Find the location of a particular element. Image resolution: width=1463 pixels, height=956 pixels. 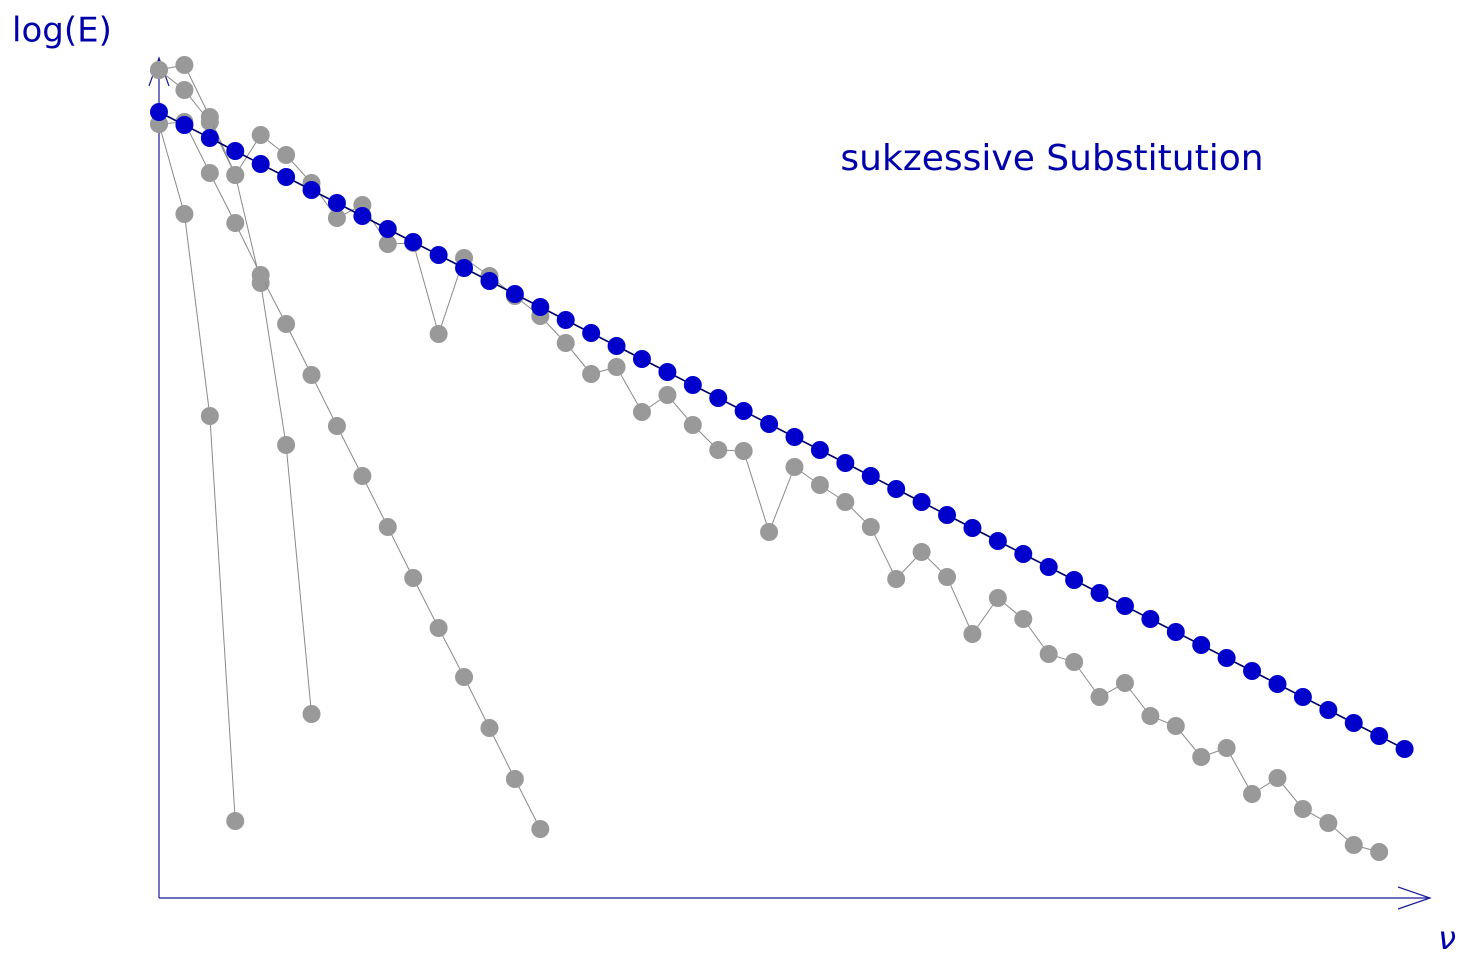

annotation: sukzessive Substitution is located at coordinates (1051, 158).